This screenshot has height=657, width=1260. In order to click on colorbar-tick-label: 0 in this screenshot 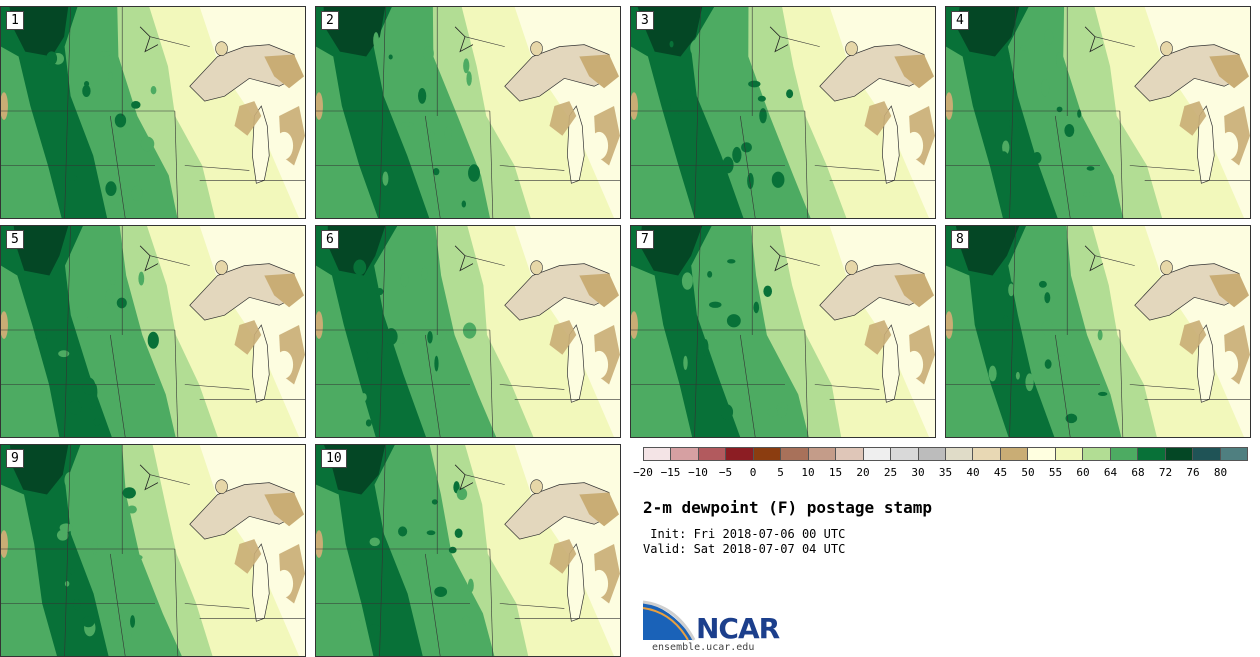, I will do `click(753, 472)`.